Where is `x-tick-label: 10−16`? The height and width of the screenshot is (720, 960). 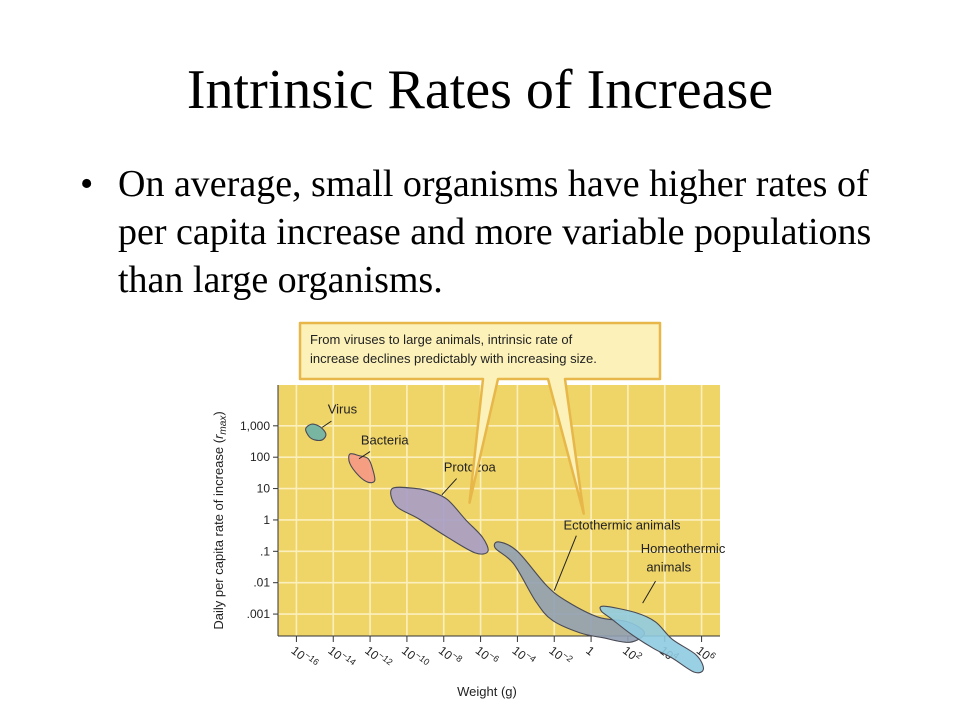
x-tick-label: 10−16 is located at coordinates (305, 657).